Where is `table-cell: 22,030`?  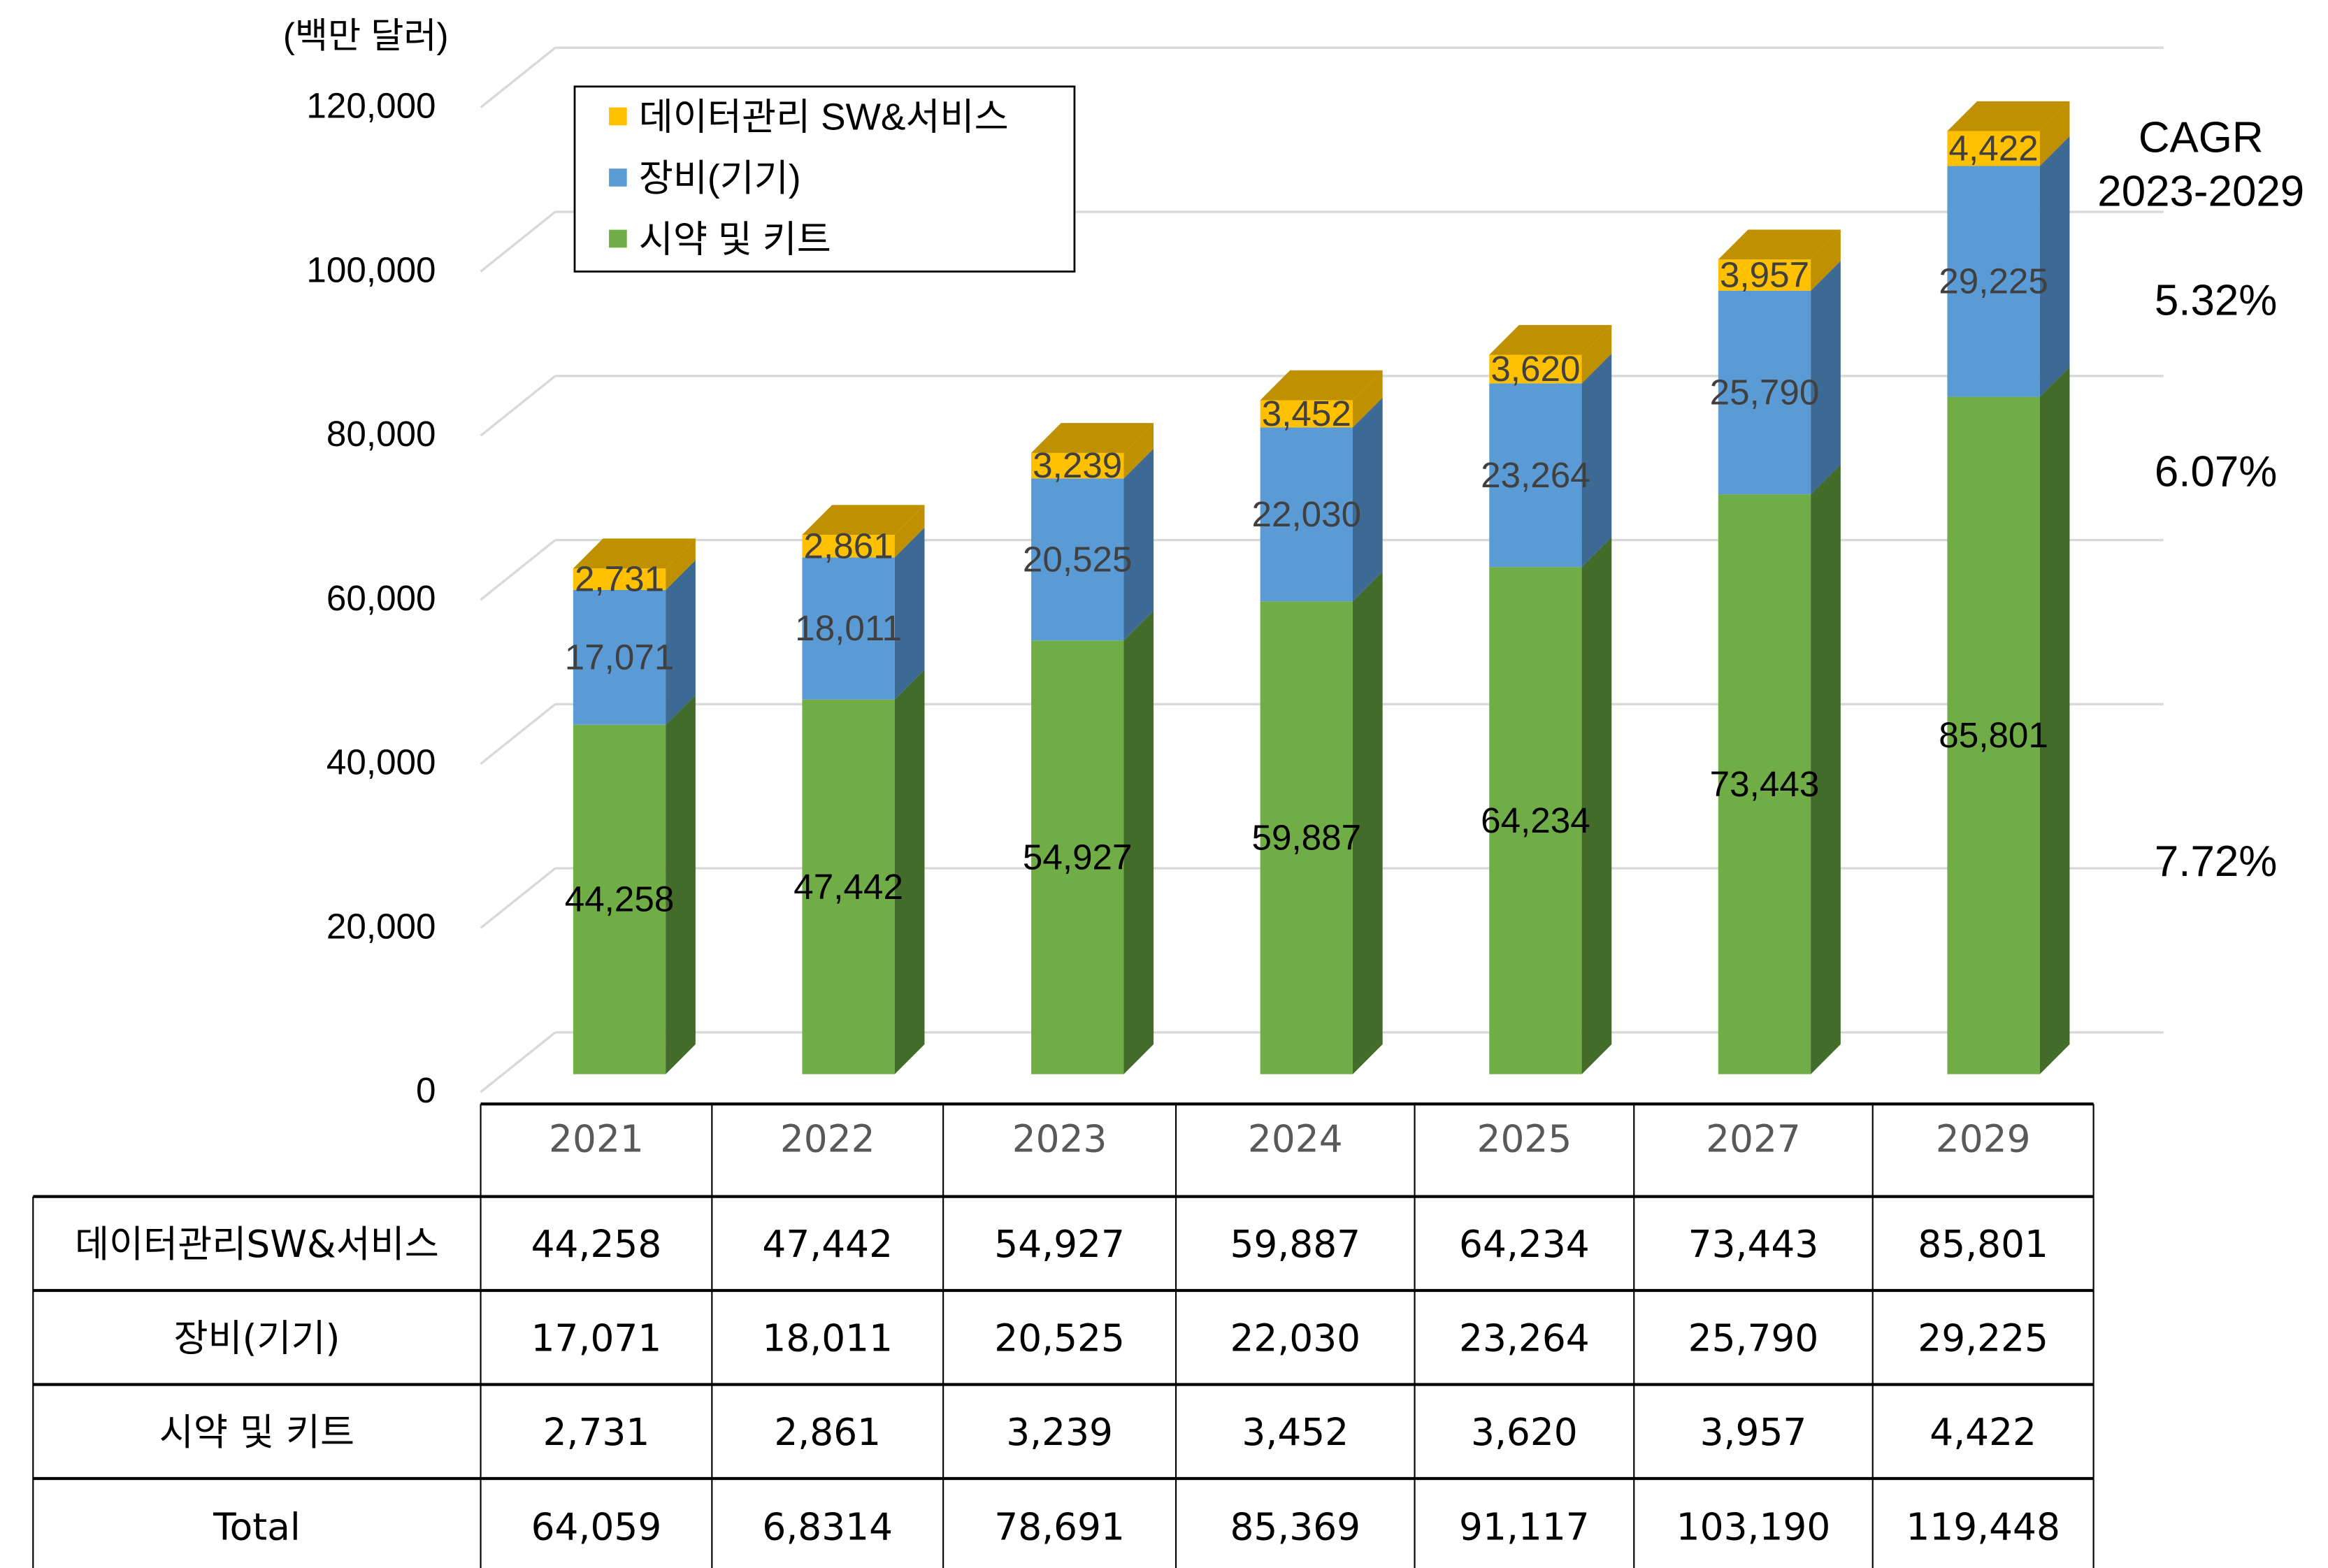 table-cell: 22,030 is located at coordinates (1295, 1338).